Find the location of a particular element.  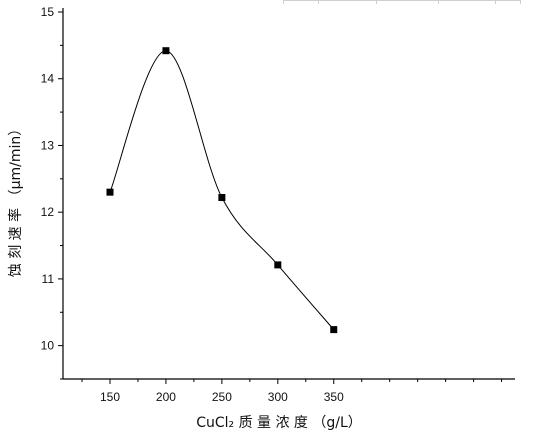

x-axis-title: CuCl₂ 质 量 浓 度 （g/L） is located at coordinates (279, 423).